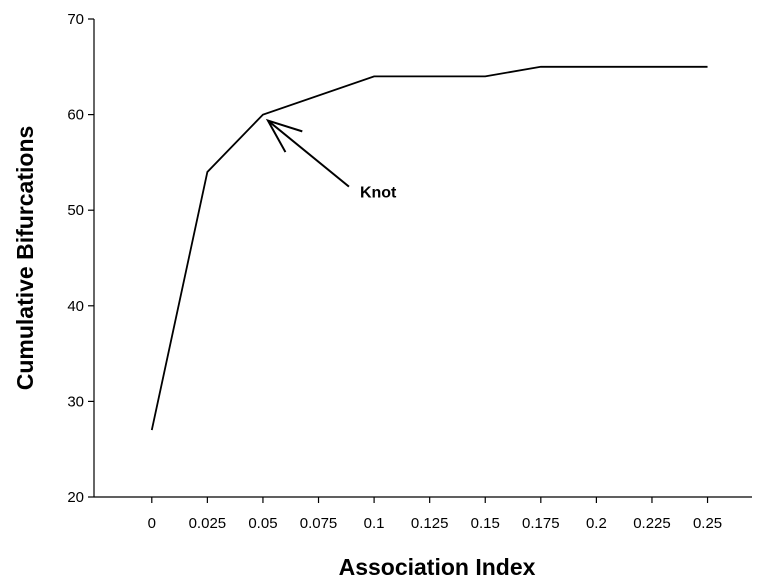 The height and width of the screenshot is (578, 769). What do you see at coordinates (75, 115) in the screenshot?
I see `y-tick-label: 60` at bounding box center [75, 115].